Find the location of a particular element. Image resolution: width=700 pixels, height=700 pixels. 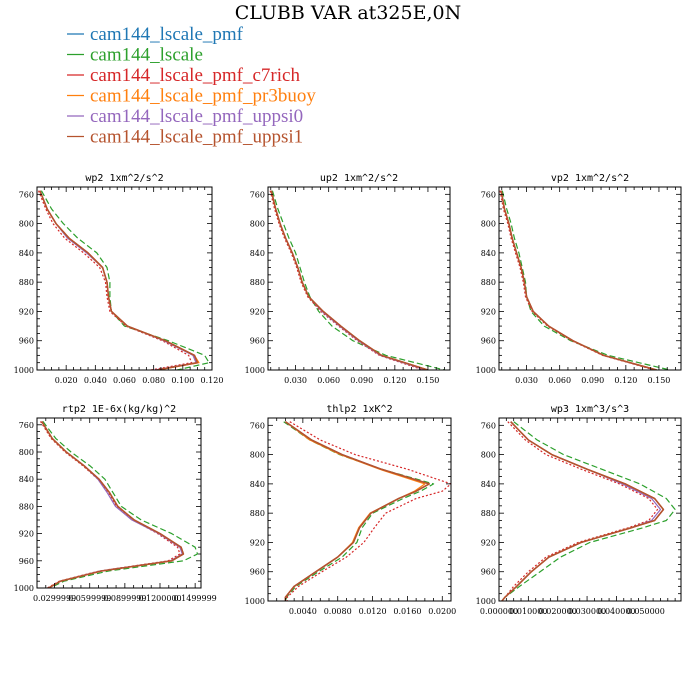

ytick-label-4-4: 920 is located at coordinates (257, 542).